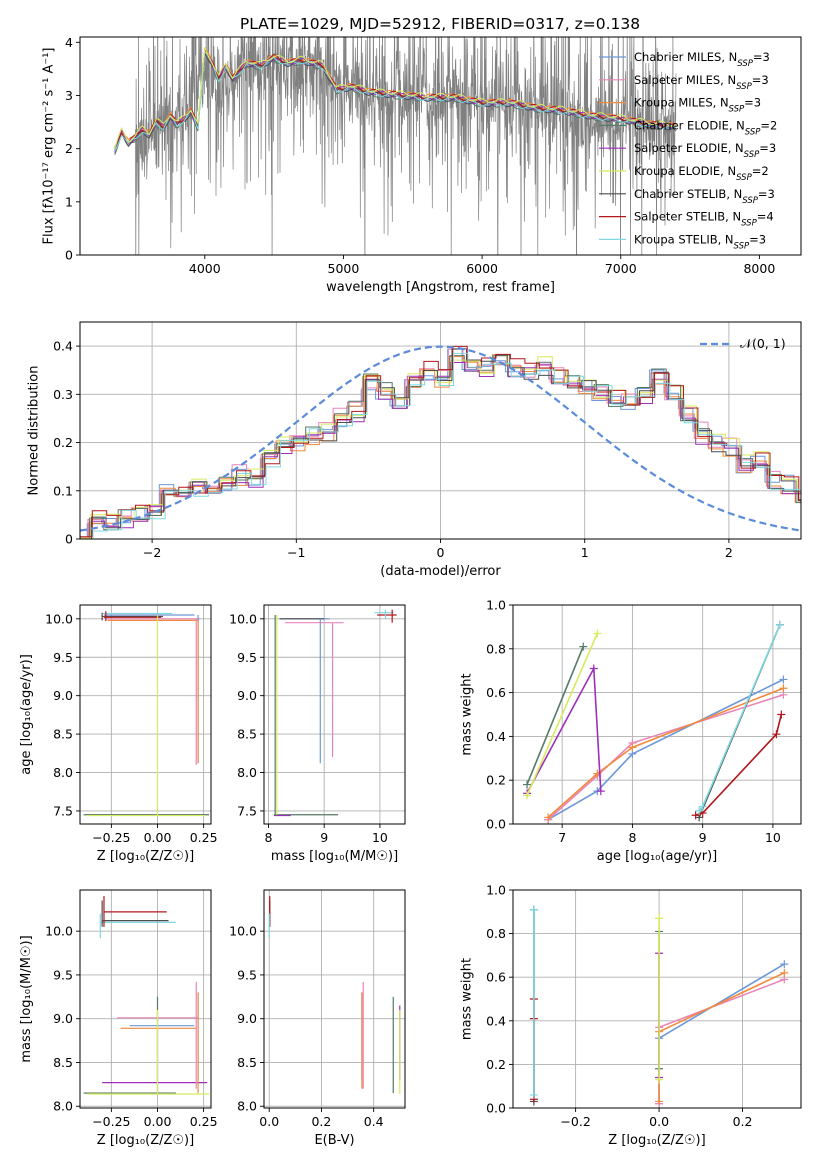 Image resolution: width=819 pixels, height=1170 pixels. Describe the element at coordinates (145, 856) in the screenshot. I see `age-vs-Z-xlabel: Z [log₁₀(Z/Z☉)]` at that location.